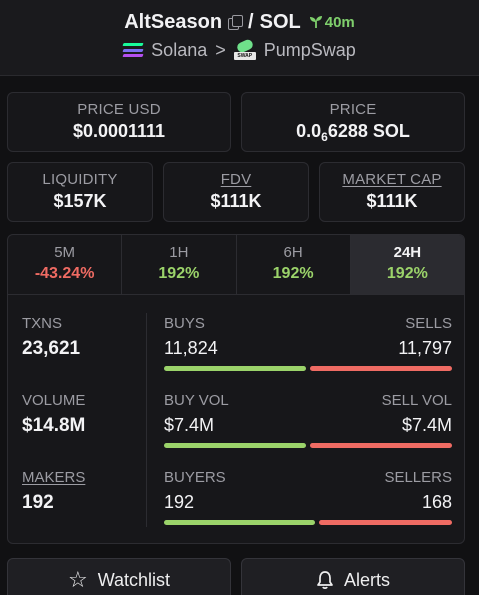 The width and height of the screenshot is (479, 595). Describe the element at coordinates (366, 579) in the screenshot. I see `alerts-label: Alerts` at that location.